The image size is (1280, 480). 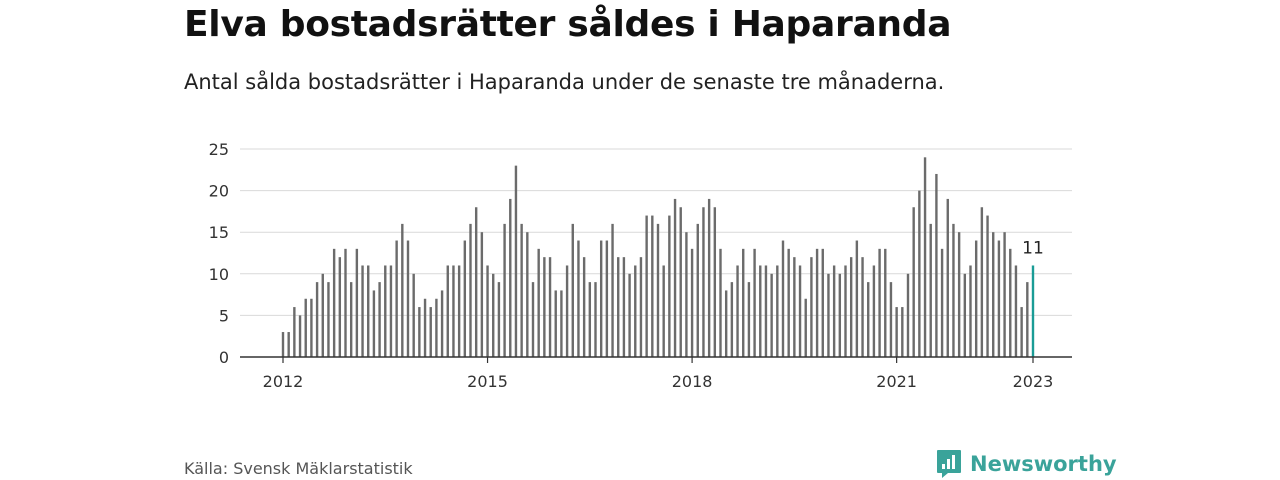 What do you see at coordinates (896, 381) in the screenshot?
I see `x-tick-label: 2021` at bounding box center [896, 381].